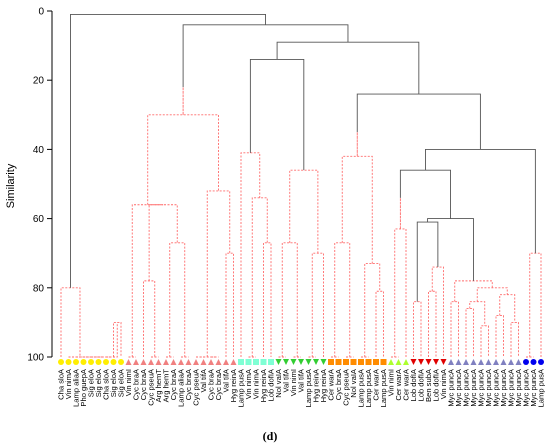 Image resolution: width=550 pixels, height=447 pixels. Describe the element at coordinates (39, 81) in the screenshot. I see `y-tick-label: 20` at that location.